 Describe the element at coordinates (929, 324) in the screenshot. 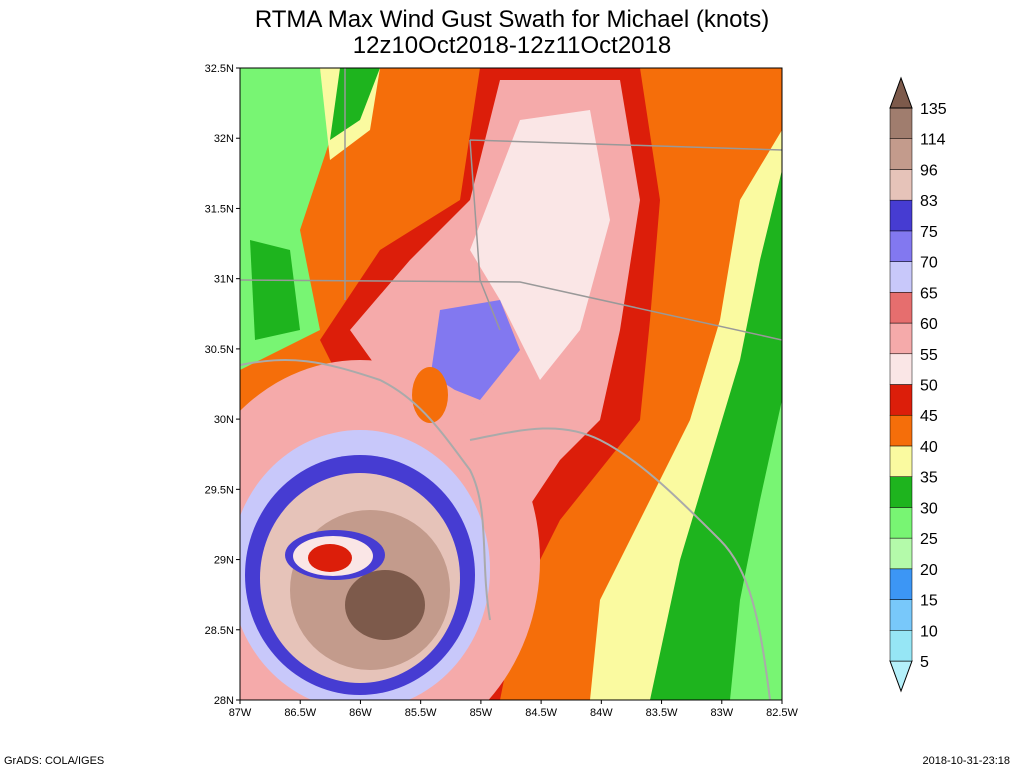

I see `colorbar-label: 60` at that location.